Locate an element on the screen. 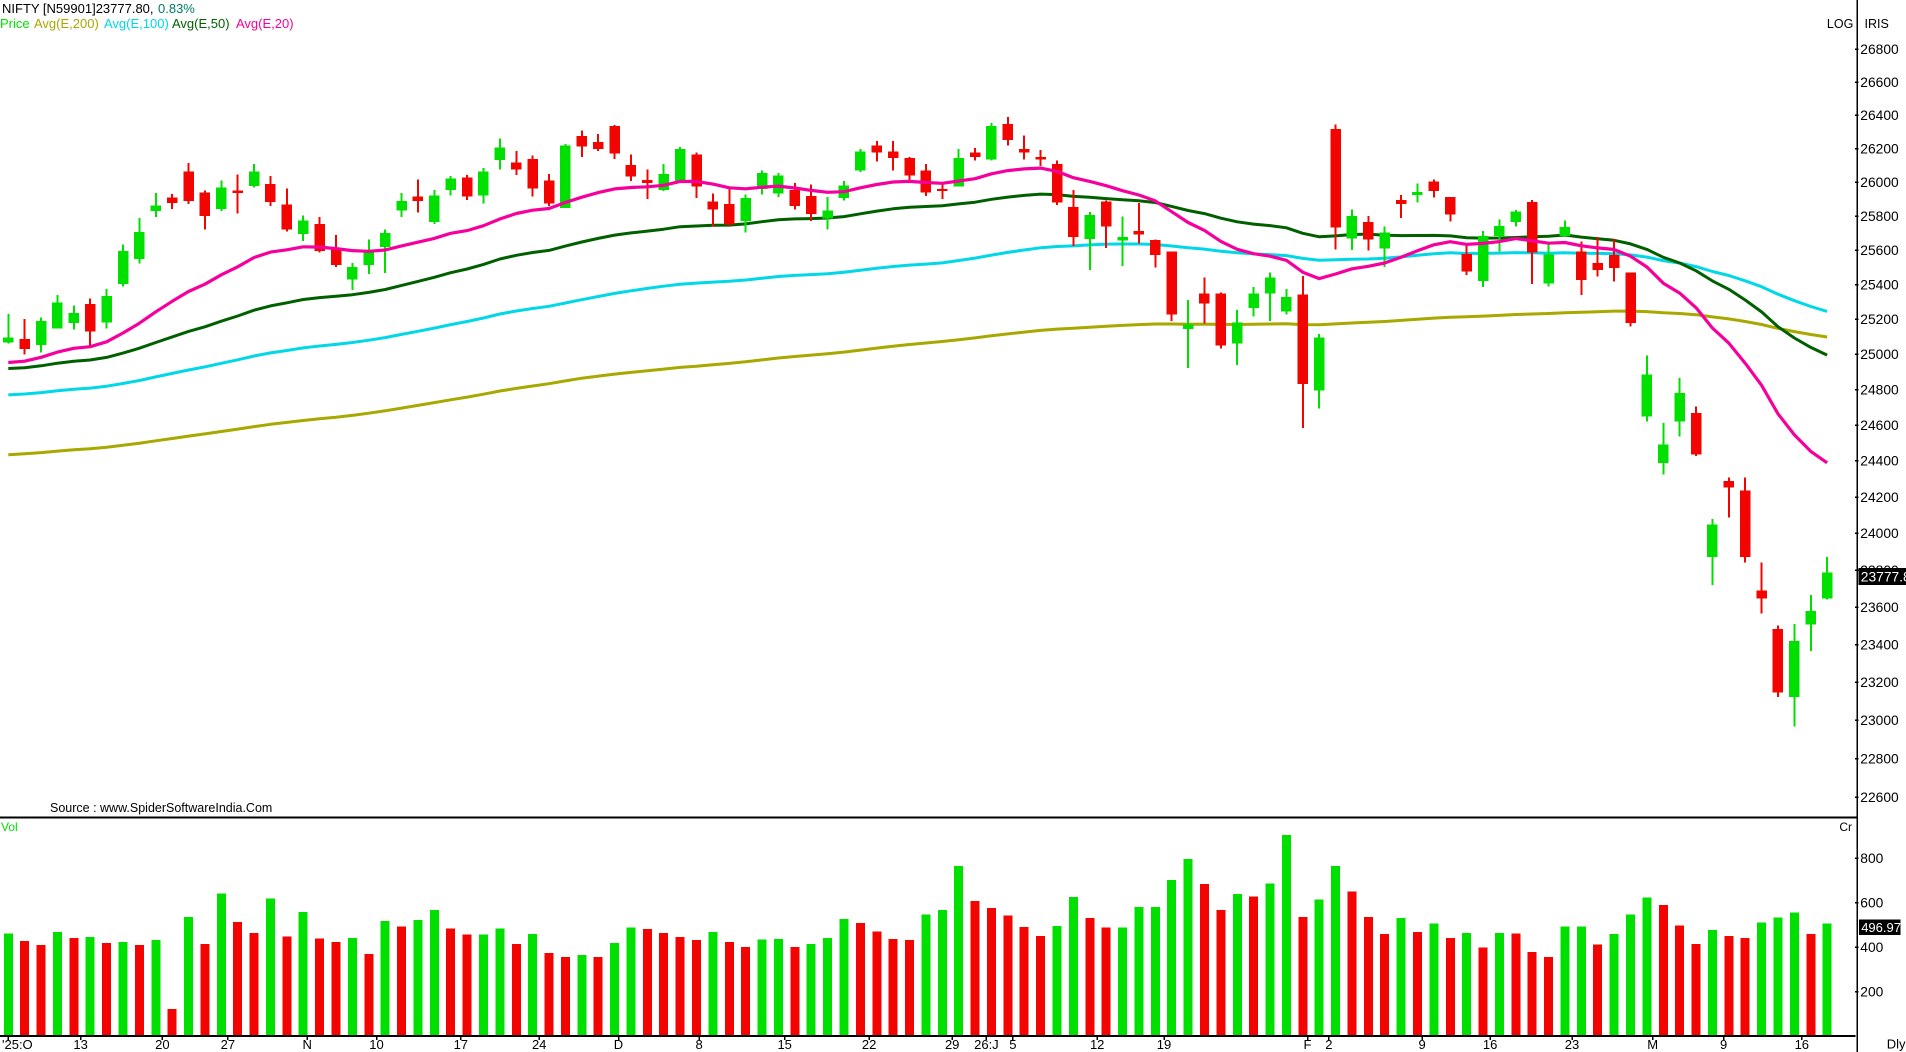  svg-text: 0.83% is located at coordinates (176, 8).